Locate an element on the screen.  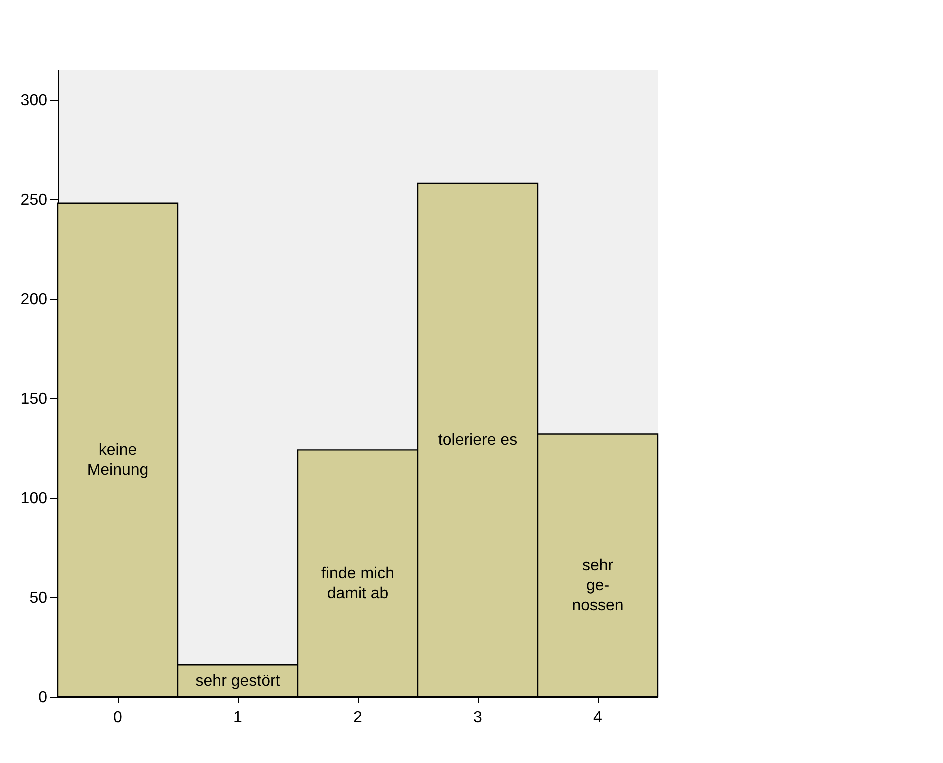
annotation: finde mich damit ab is located at coordinates (358, 584).